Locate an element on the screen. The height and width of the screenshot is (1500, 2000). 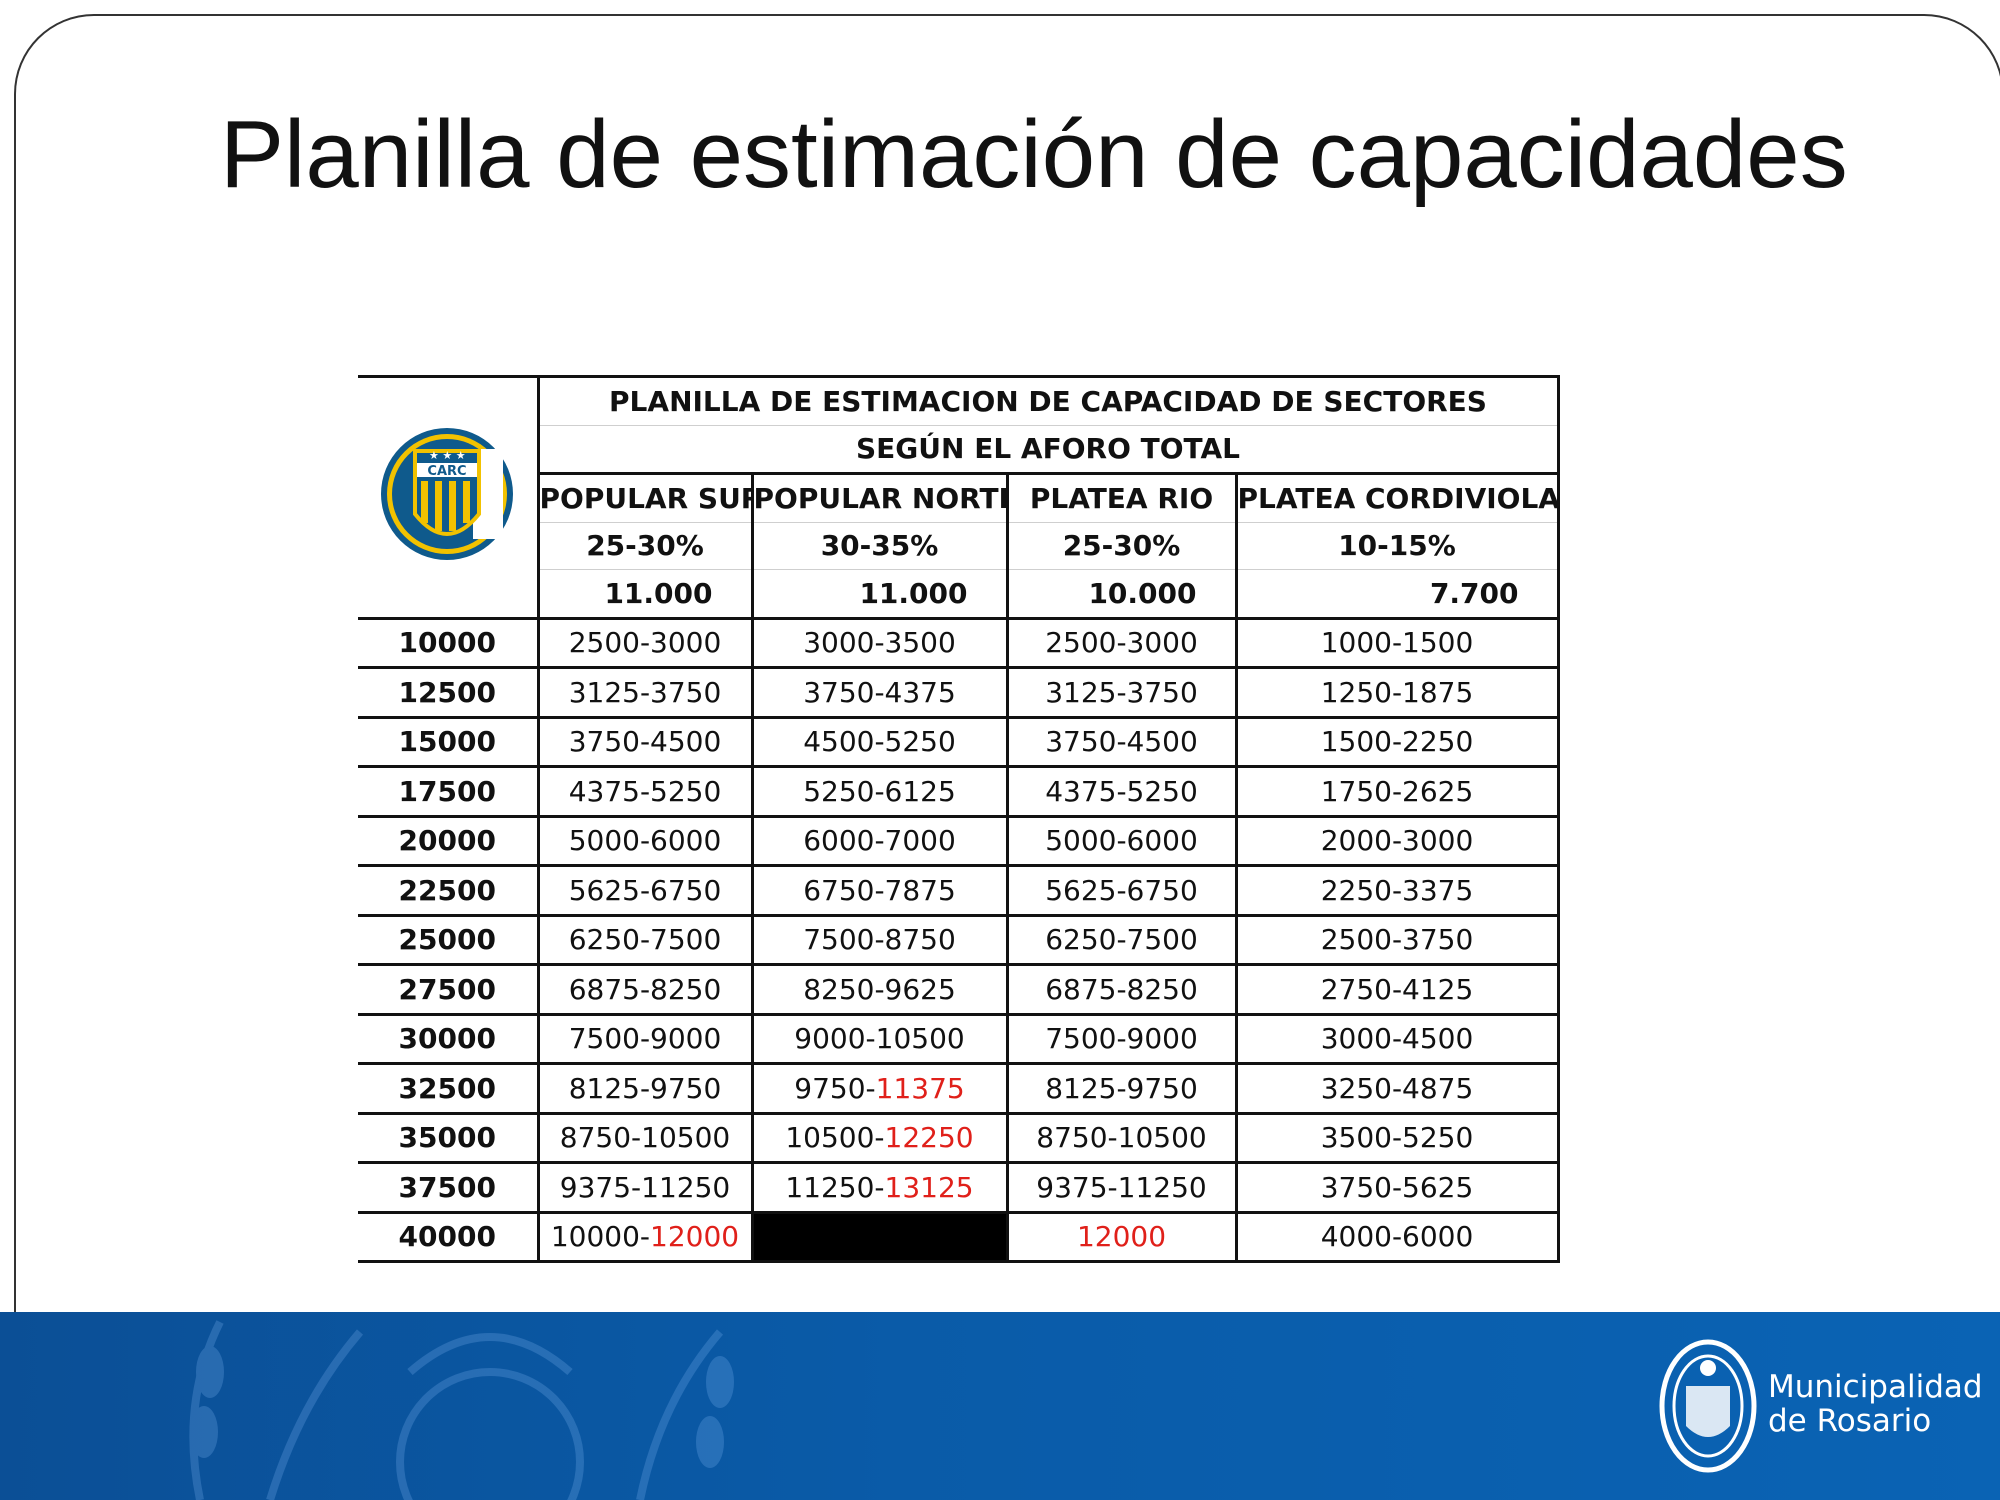
column-capacity-platea-cordiviola: 7.700 is located at coordinates (1398, 594).